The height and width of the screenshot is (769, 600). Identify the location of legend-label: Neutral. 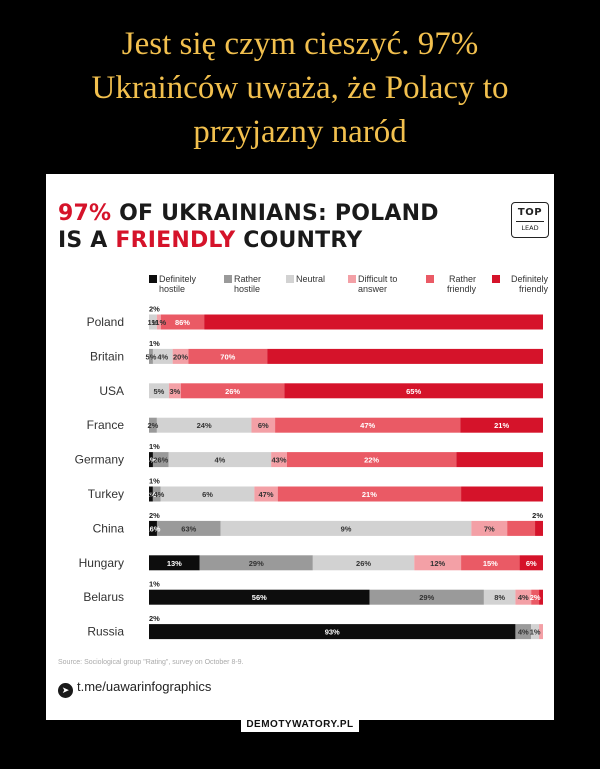
(311, 279).